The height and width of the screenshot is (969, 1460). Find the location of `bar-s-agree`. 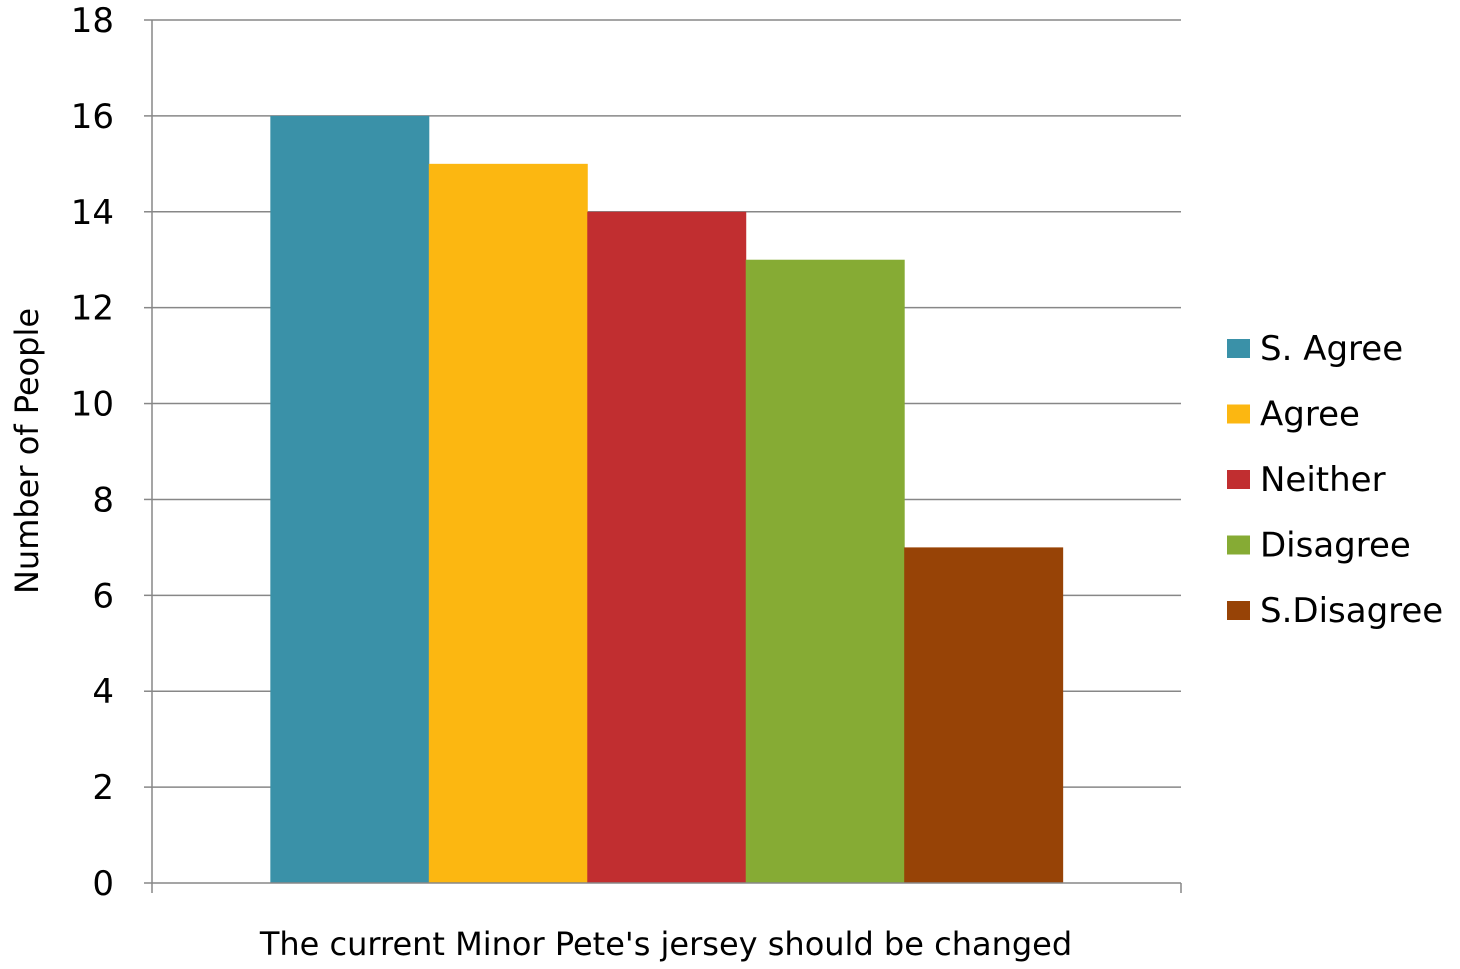

bar-s-agree is located at coordinates (350, 499).